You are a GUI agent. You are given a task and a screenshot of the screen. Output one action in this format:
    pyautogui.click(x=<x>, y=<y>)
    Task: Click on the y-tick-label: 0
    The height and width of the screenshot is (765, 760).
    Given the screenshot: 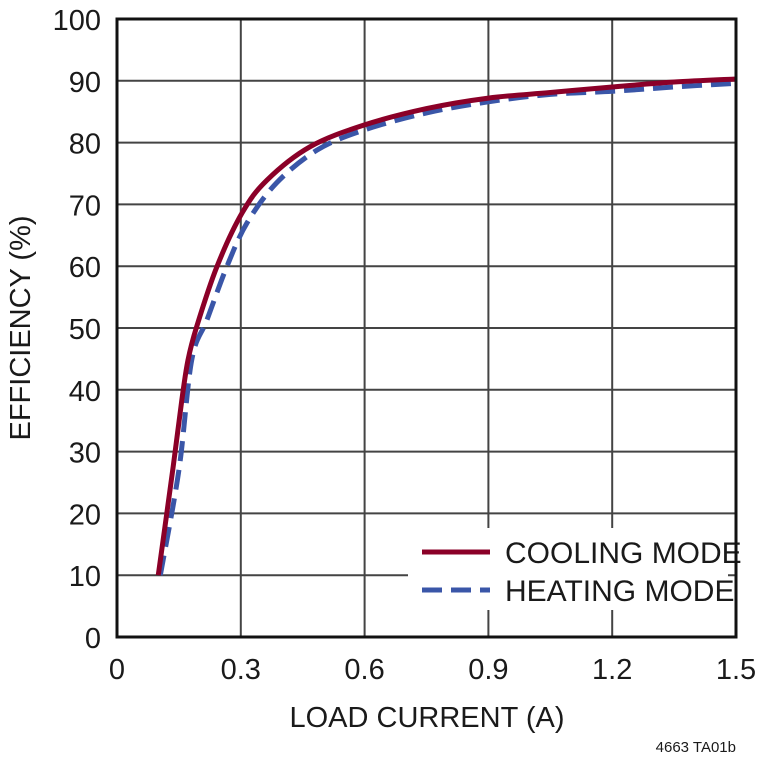 What is the action you would take?
    pyautogui.click(x=93, y=639)
    